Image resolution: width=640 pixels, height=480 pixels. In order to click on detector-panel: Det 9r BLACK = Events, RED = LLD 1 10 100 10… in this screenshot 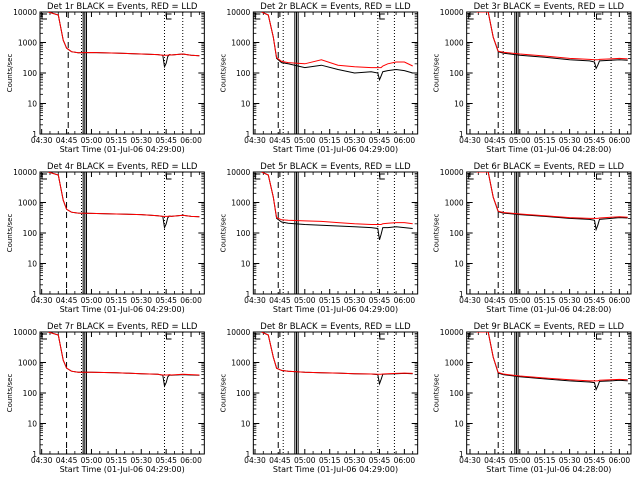, I will do `click(532, 398)`.